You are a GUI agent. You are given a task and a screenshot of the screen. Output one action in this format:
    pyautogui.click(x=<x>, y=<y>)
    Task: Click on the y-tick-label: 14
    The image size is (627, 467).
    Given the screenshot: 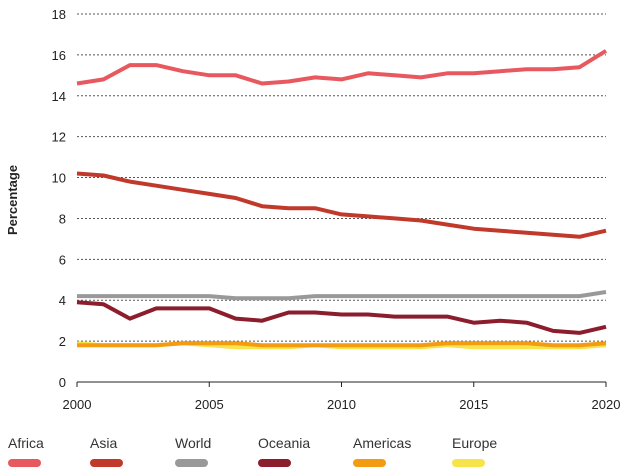 What is the action you would take?
    pyautogui.click(x=59, y=96)
    